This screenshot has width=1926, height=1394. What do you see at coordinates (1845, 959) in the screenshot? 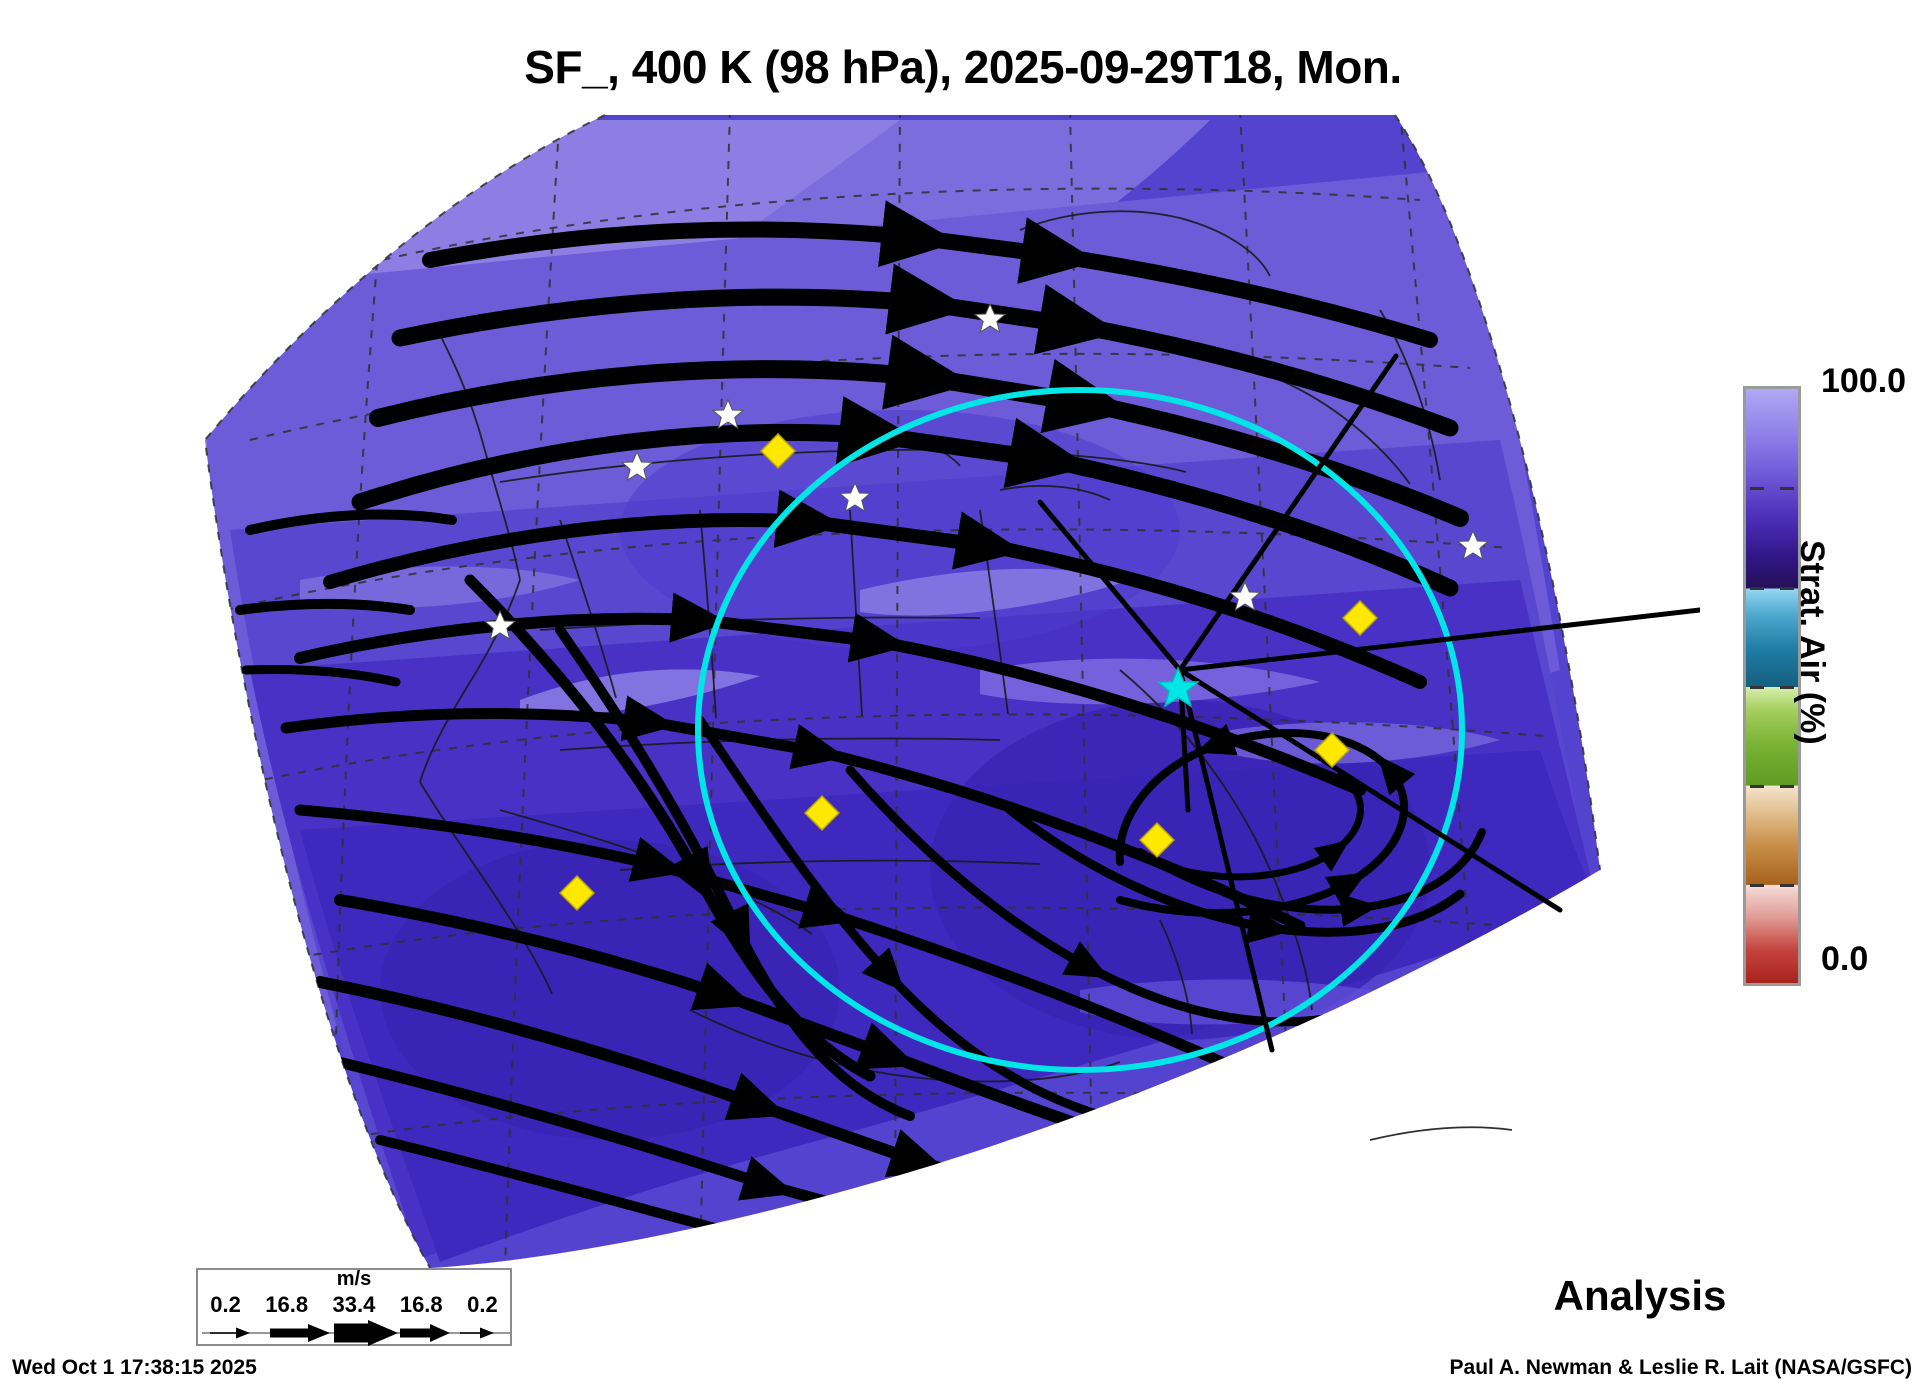
I see `colorbar-min-label: 0.0` at bounding box center [1845, 959].